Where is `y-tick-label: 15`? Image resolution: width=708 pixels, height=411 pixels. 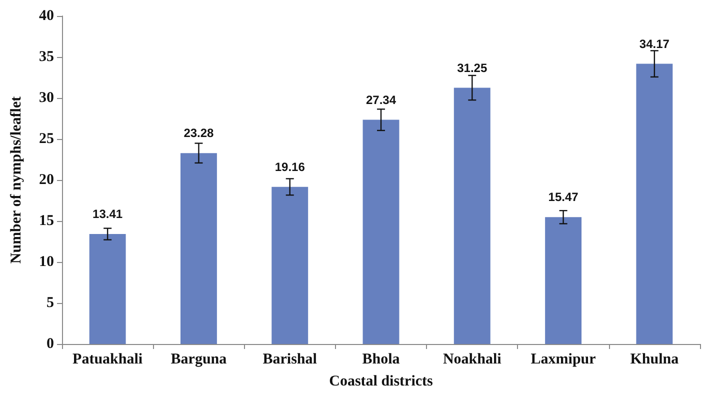
y-tick-label: 15 is located at coordinates (46, 221).